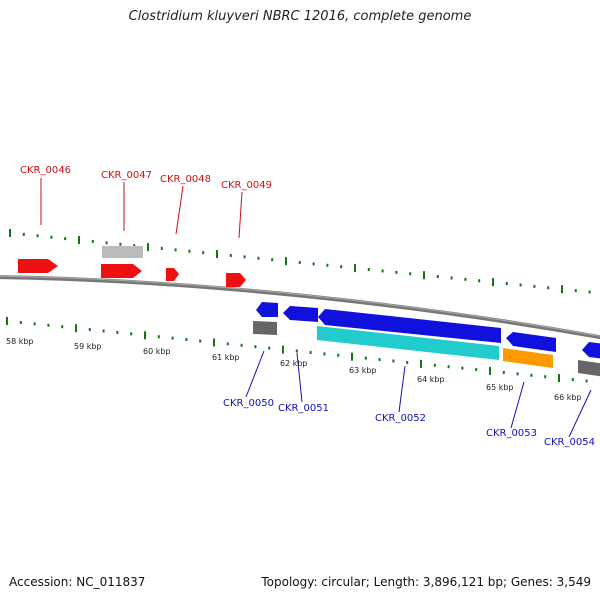  I want to click on gene-feature-ckr-0050-gray, so click(265, 328).